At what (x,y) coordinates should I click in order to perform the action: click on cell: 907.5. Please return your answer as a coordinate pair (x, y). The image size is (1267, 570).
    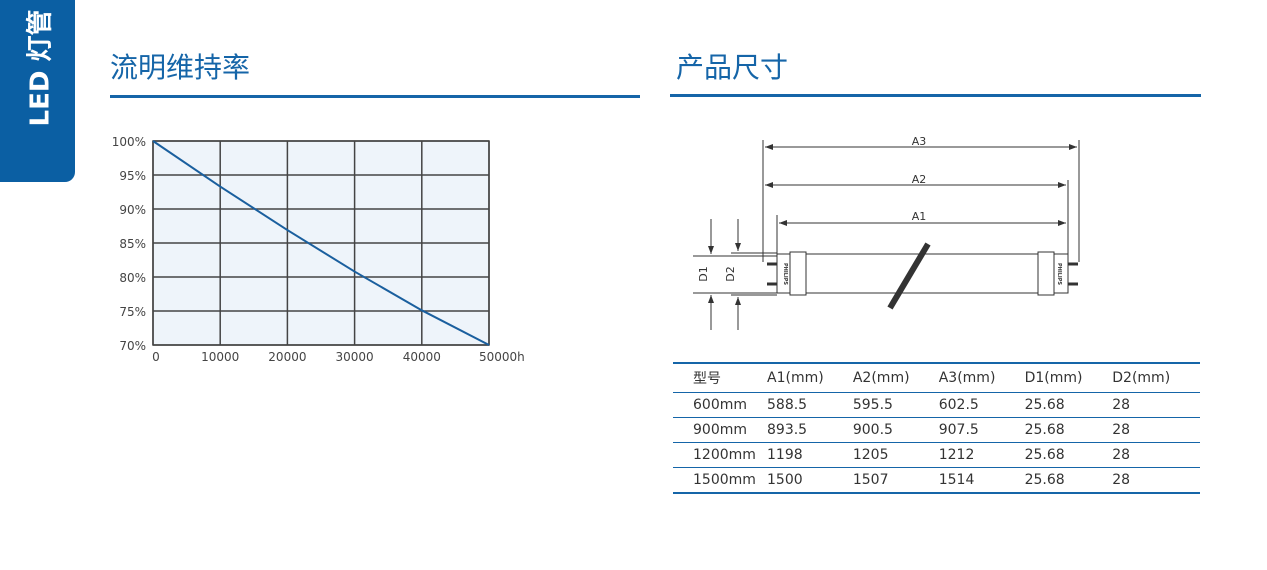
    Looking at the image, I should click on (981, 430).